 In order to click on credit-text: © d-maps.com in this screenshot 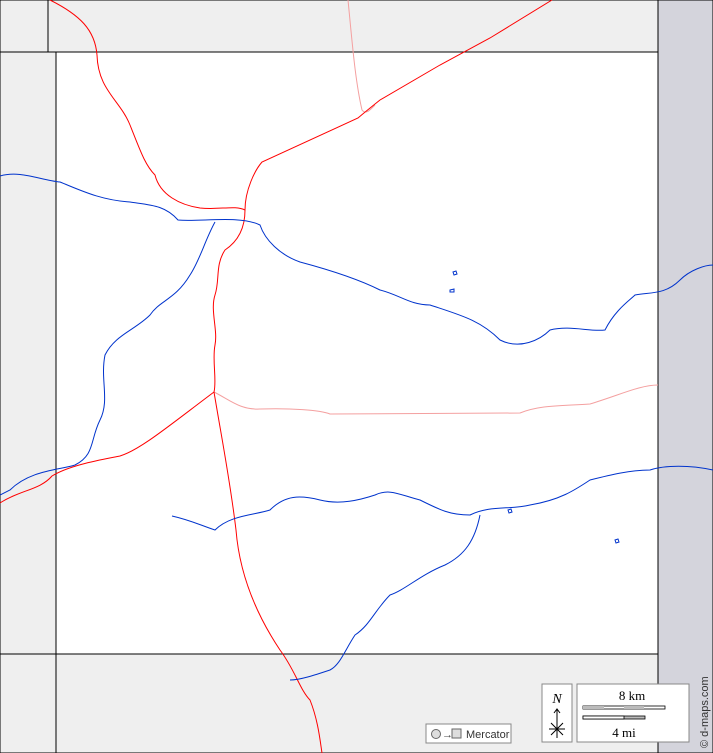, I will do `click(705, 712)`.